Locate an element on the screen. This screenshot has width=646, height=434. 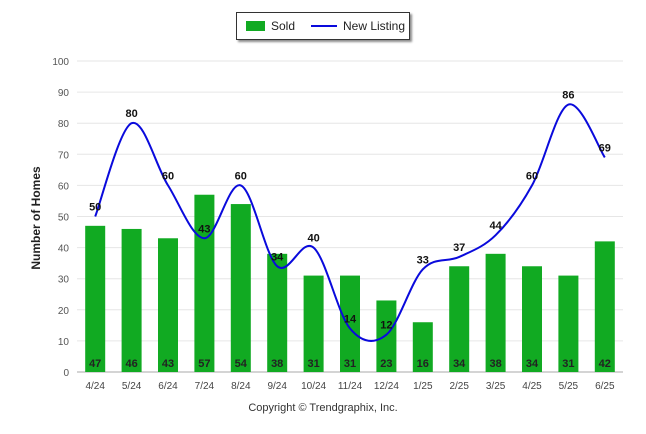
x-tick-label: 7/24 is located at coordinates (205, 386).